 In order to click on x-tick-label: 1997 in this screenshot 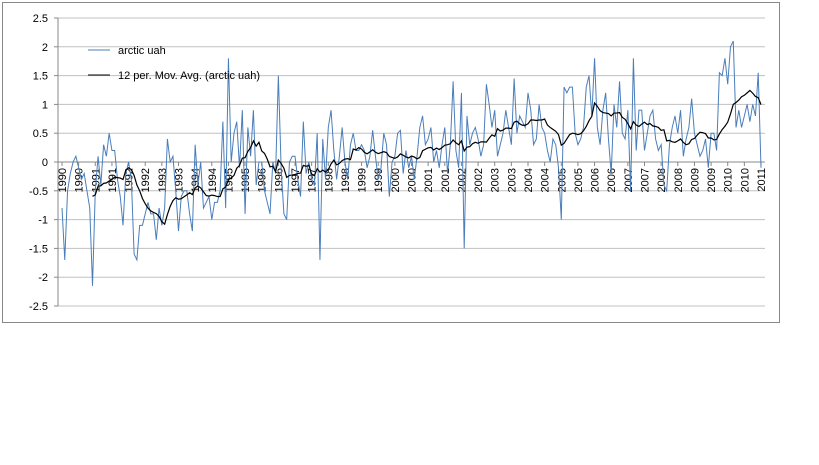, I will do `click(296, 180)`.